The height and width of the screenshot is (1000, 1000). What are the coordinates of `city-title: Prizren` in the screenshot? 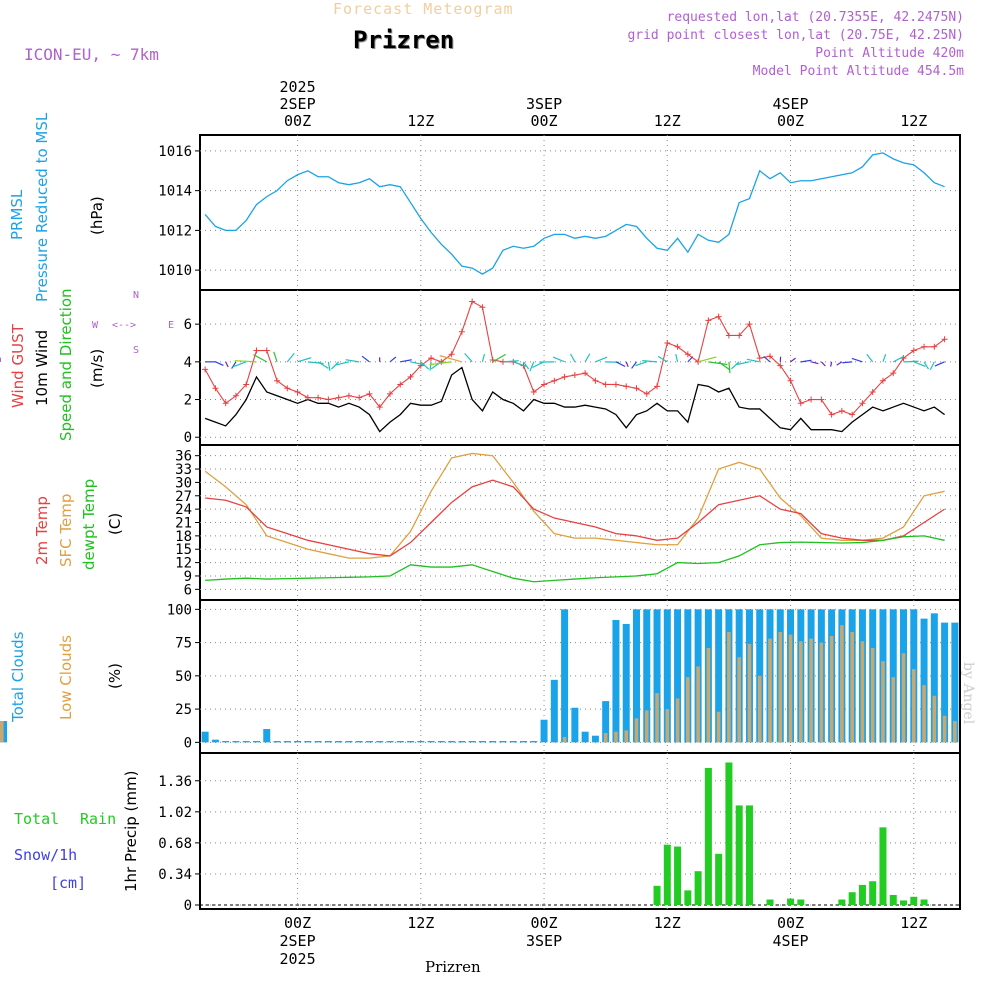 It's located at (404, 40).